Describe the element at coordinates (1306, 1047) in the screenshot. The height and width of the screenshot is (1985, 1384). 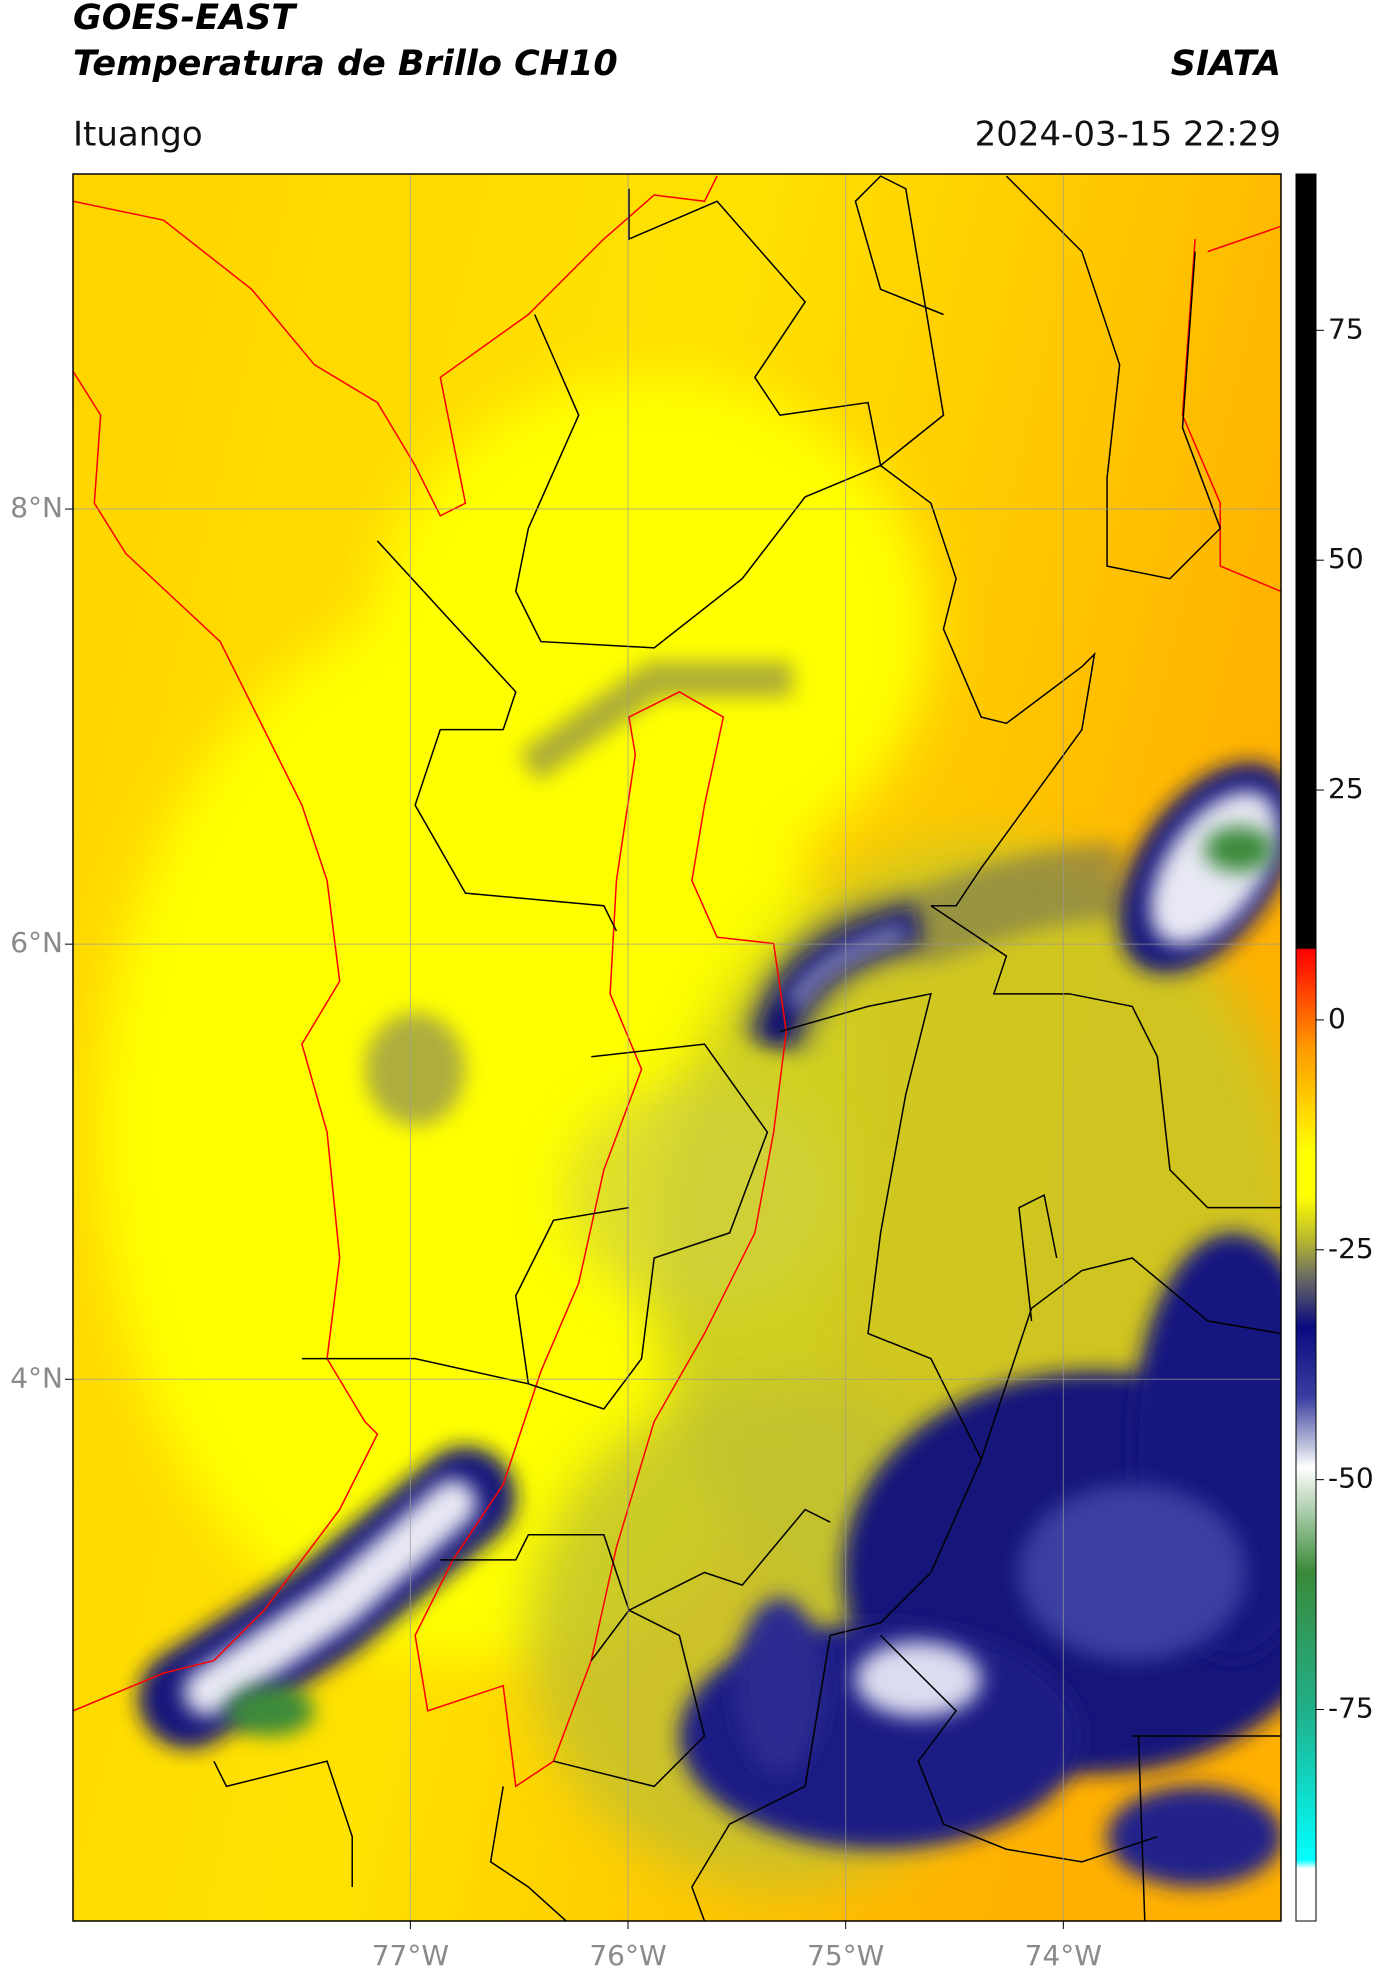
I see `colorbar` at that location.